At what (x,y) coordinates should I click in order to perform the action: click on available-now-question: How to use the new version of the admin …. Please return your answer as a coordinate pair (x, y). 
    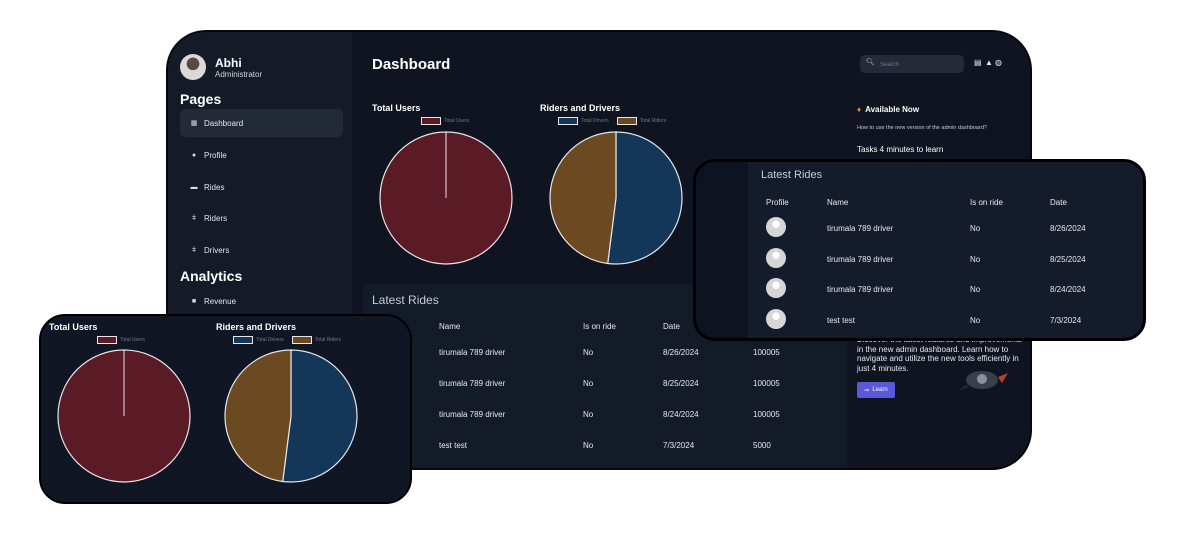
    Looking at the image, I should click on (922, 128).